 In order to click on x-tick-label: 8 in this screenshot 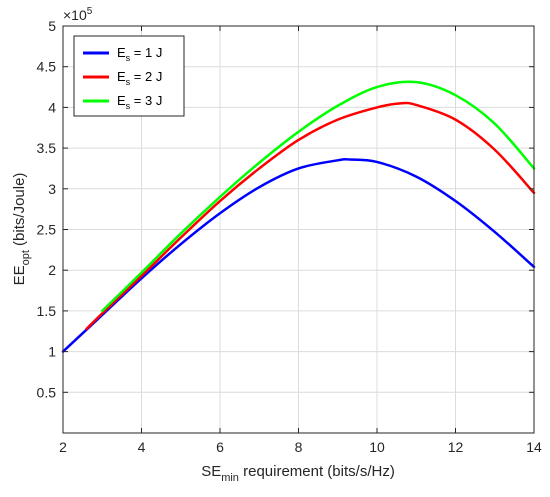, I will do `click(299, 447)`.